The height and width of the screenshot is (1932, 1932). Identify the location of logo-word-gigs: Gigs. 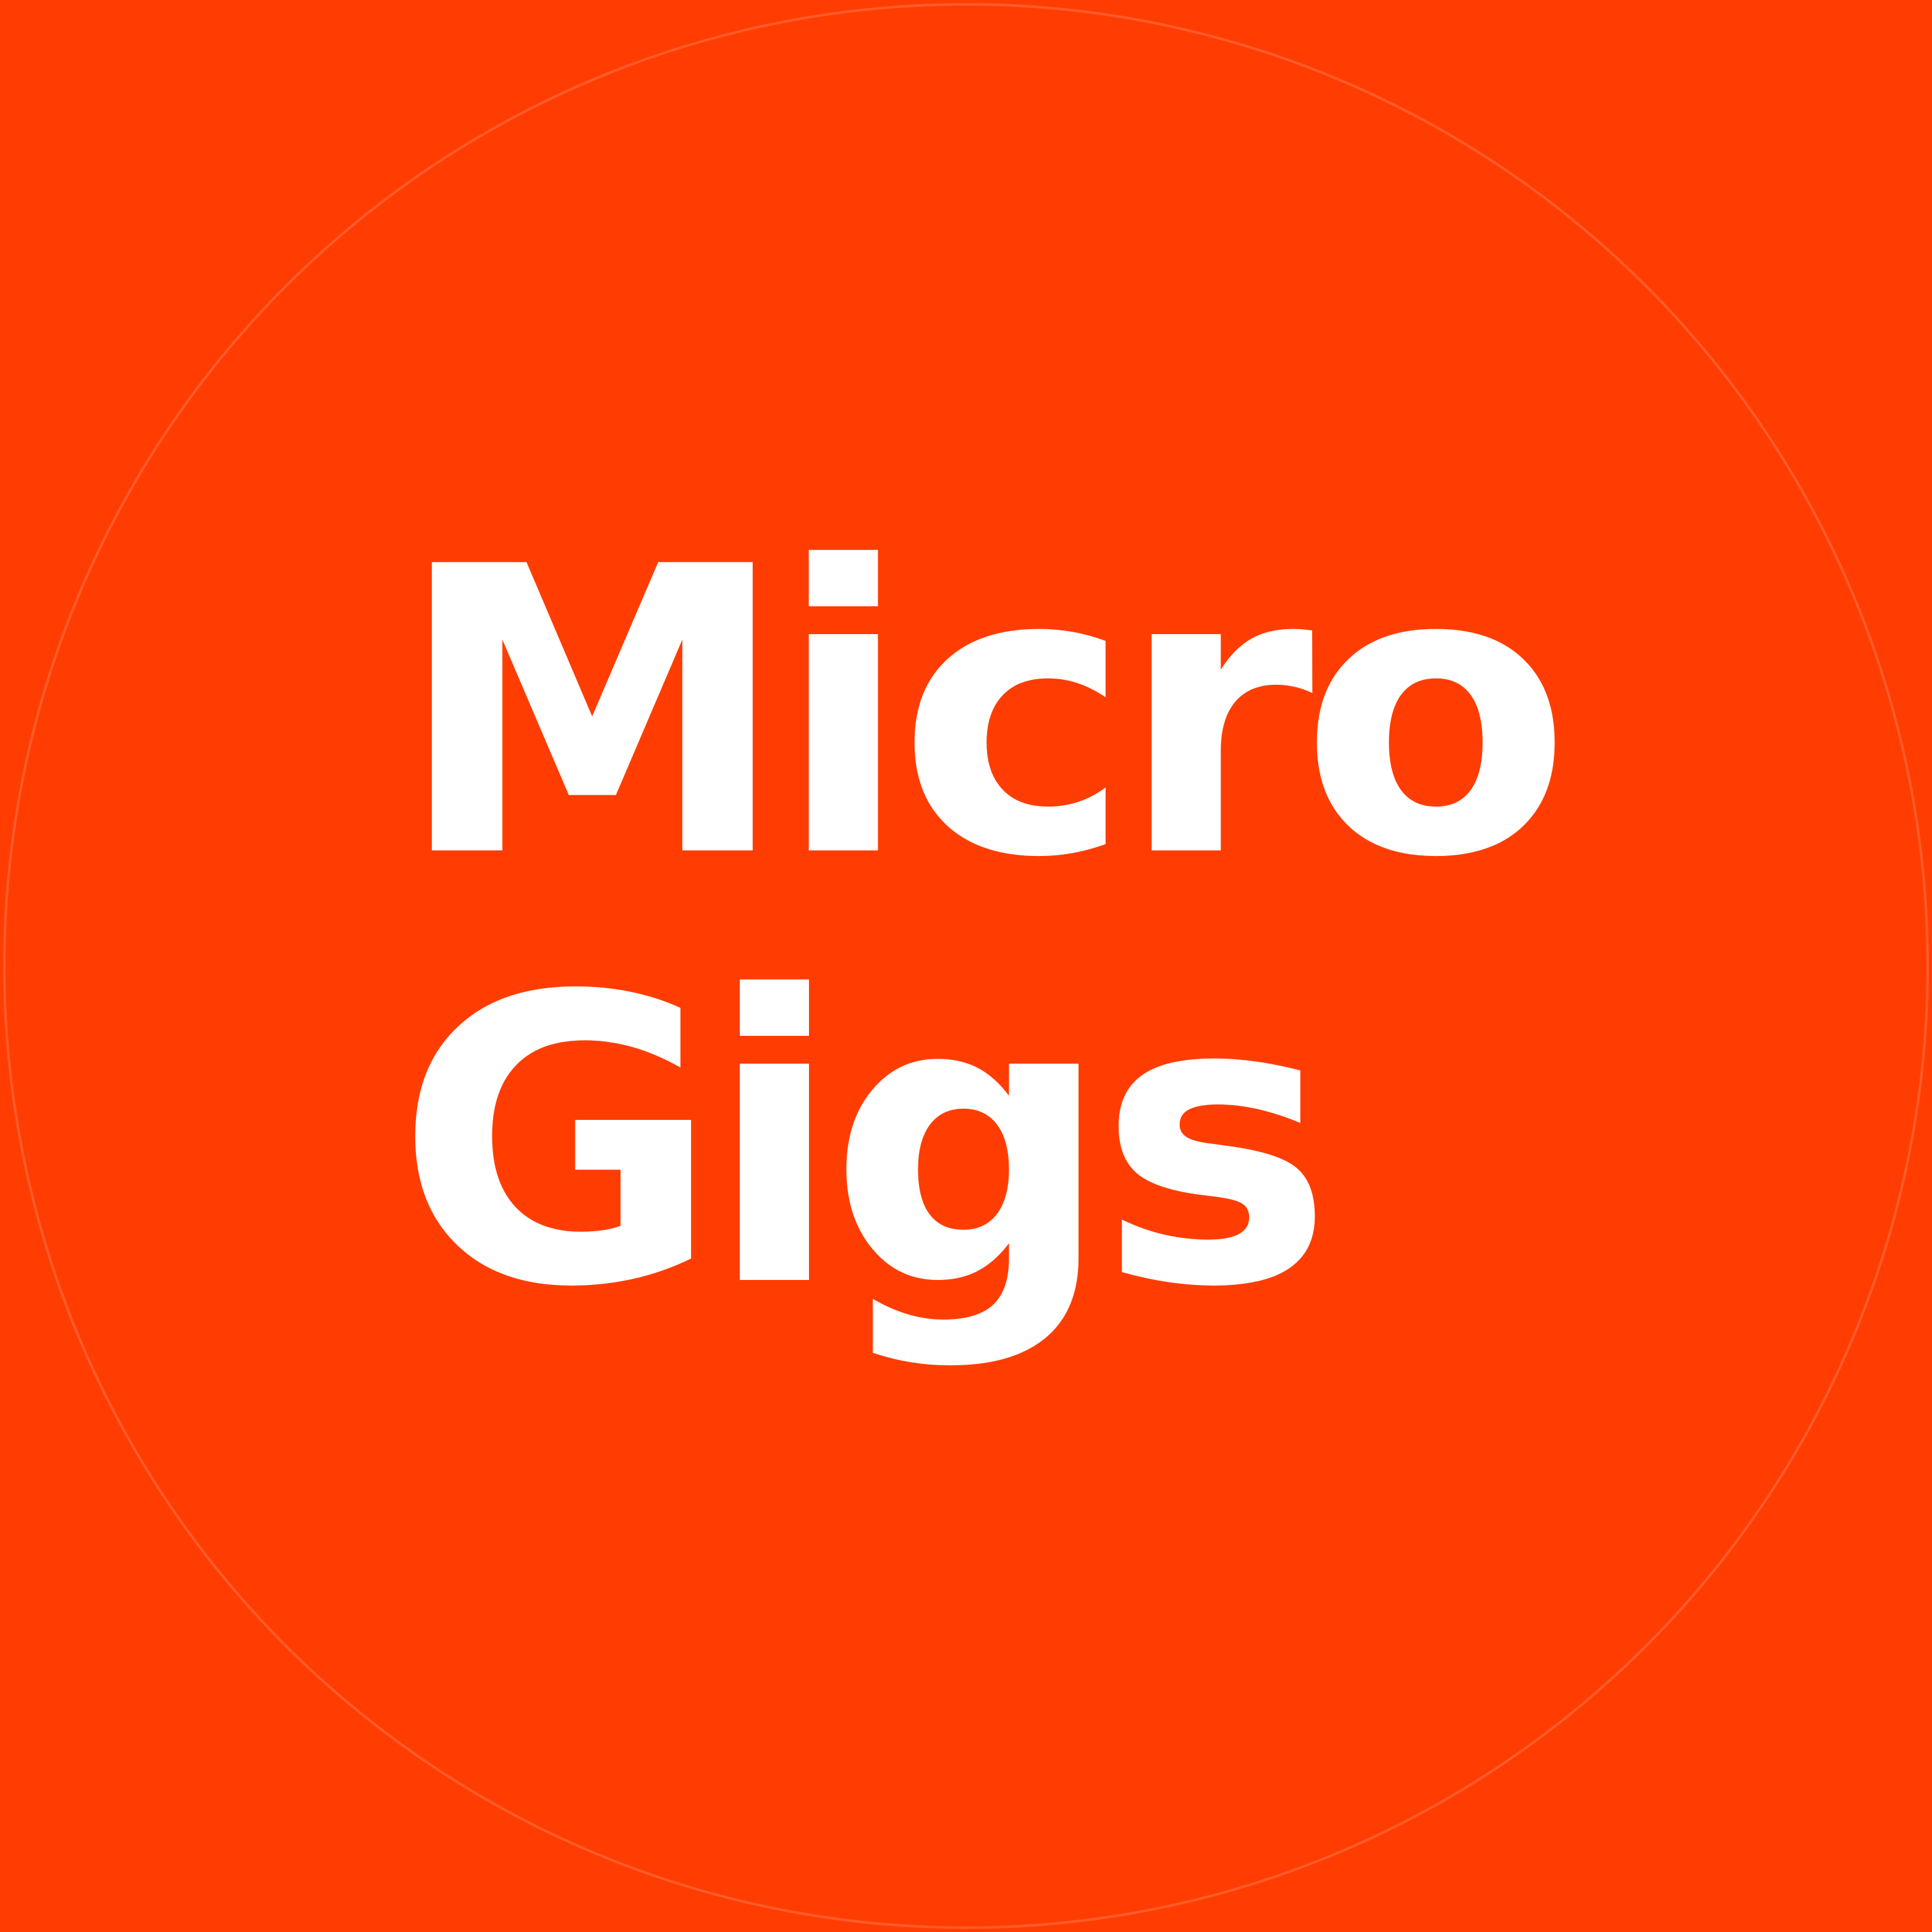
(865, 1143).